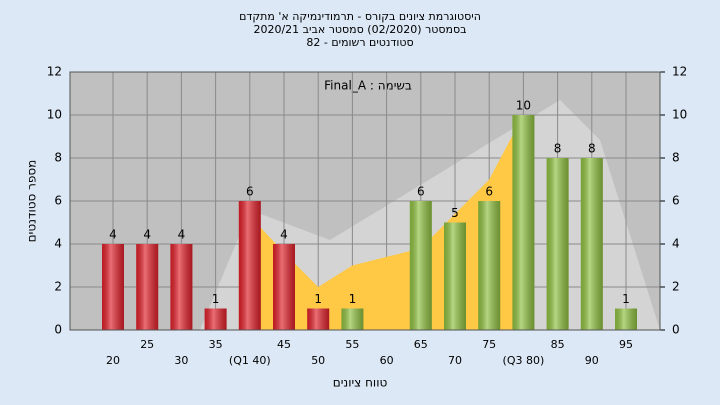 The width and height of the screenshot is (720, 405). I want to click on x-tick-label: 90, so click(592, 360).